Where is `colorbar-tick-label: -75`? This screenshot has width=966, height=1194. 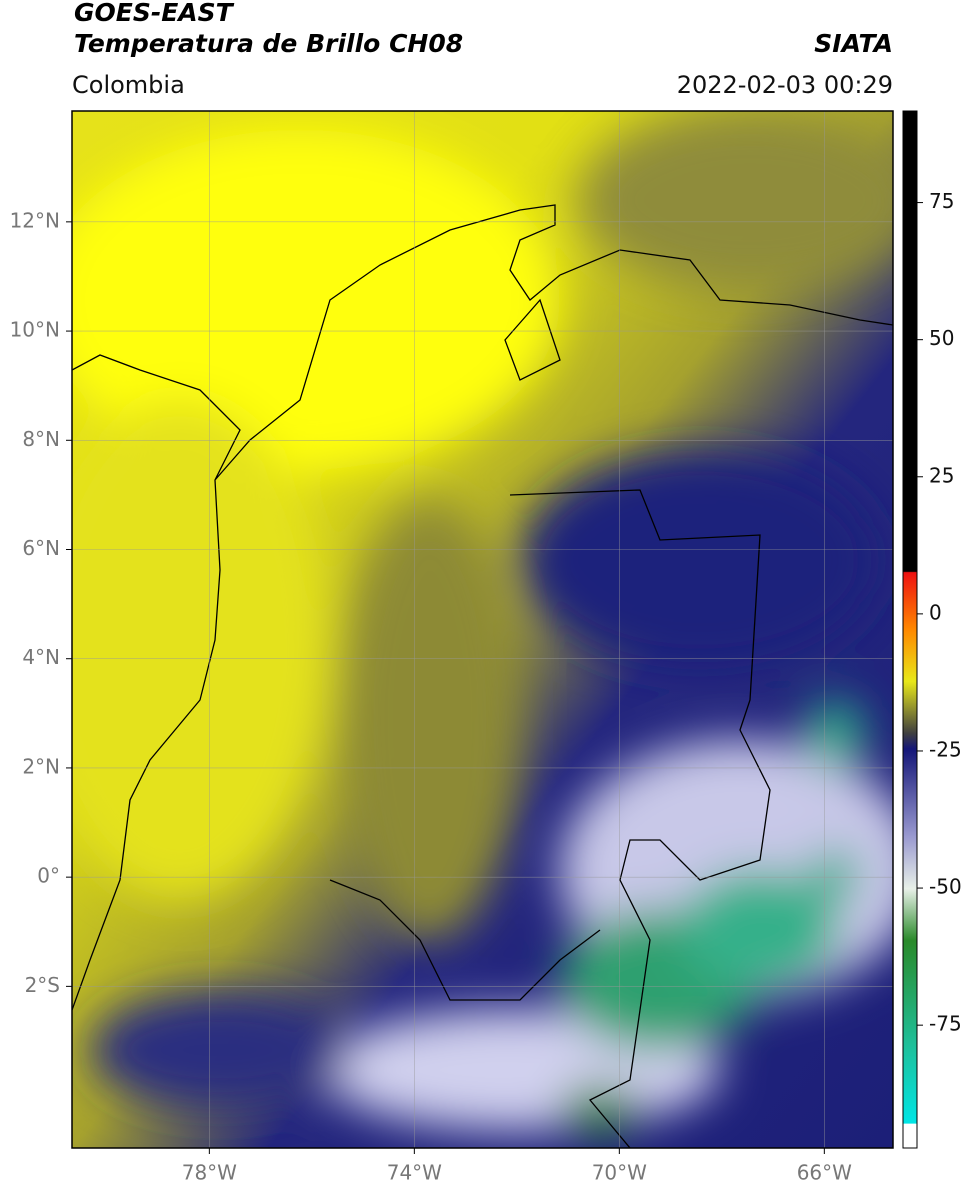 colorbar-tick-label: -75 is located at coordinates (945, 1024).